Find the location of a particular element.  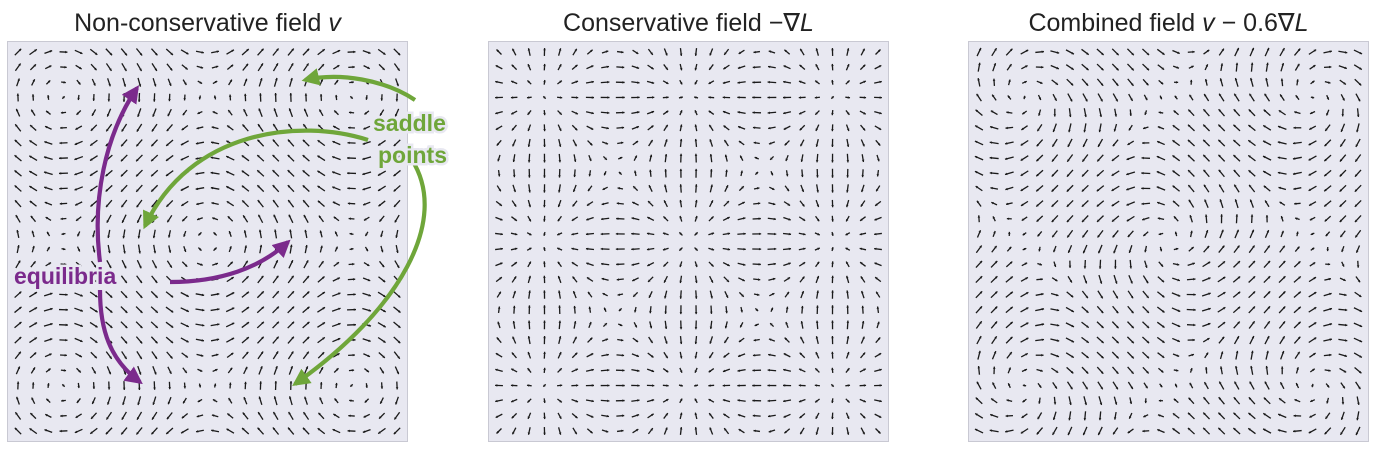

panel-title-text: Conservative field is located at coordinates (666, 23).